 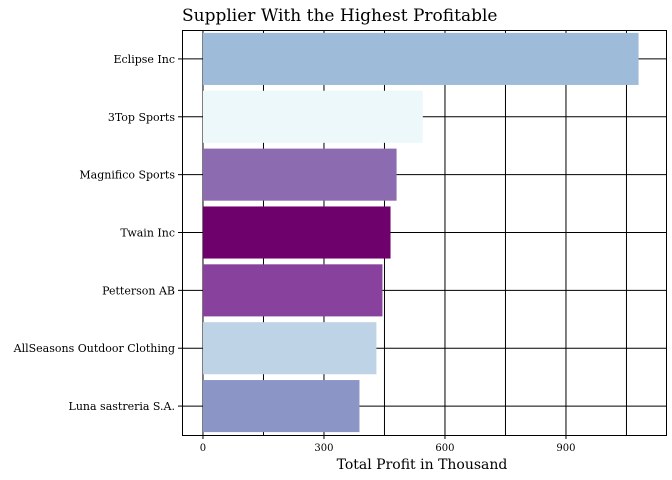 I want to click on category-label: AllSeasons Outdoor Clothing, so click(x=94, y=348).